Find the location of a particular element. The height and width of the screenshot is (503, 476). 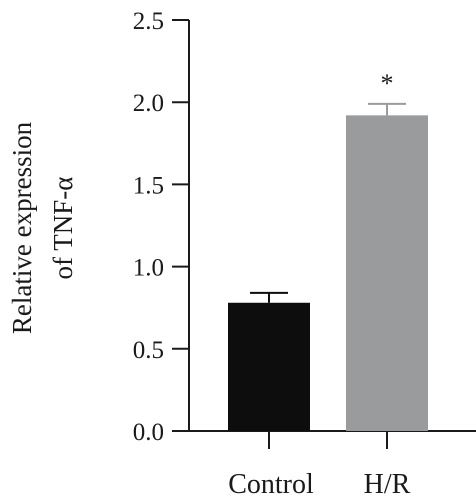

y-tick-label: 2.0 is located at coordinates (148, 103).